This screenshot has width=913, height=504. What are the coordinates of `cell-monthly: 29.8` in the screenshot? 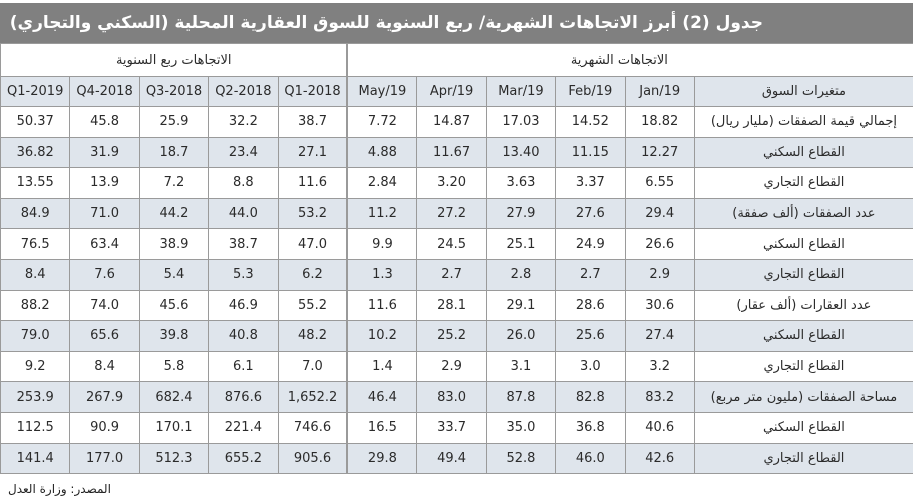 It's located at (382, 458).